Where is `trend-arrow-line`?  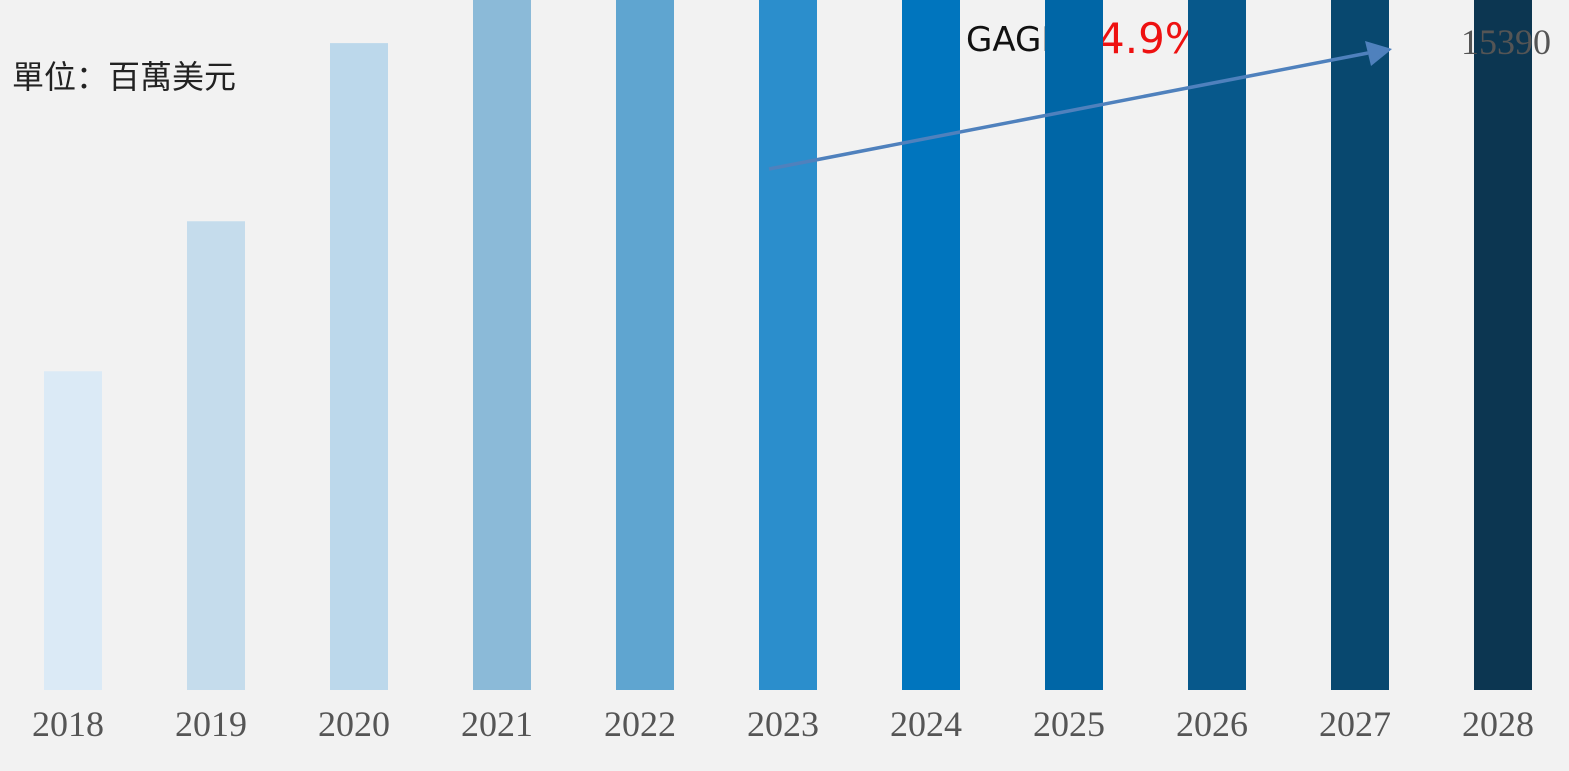 trend-arrow-line is located at coordinates (1068, 111).